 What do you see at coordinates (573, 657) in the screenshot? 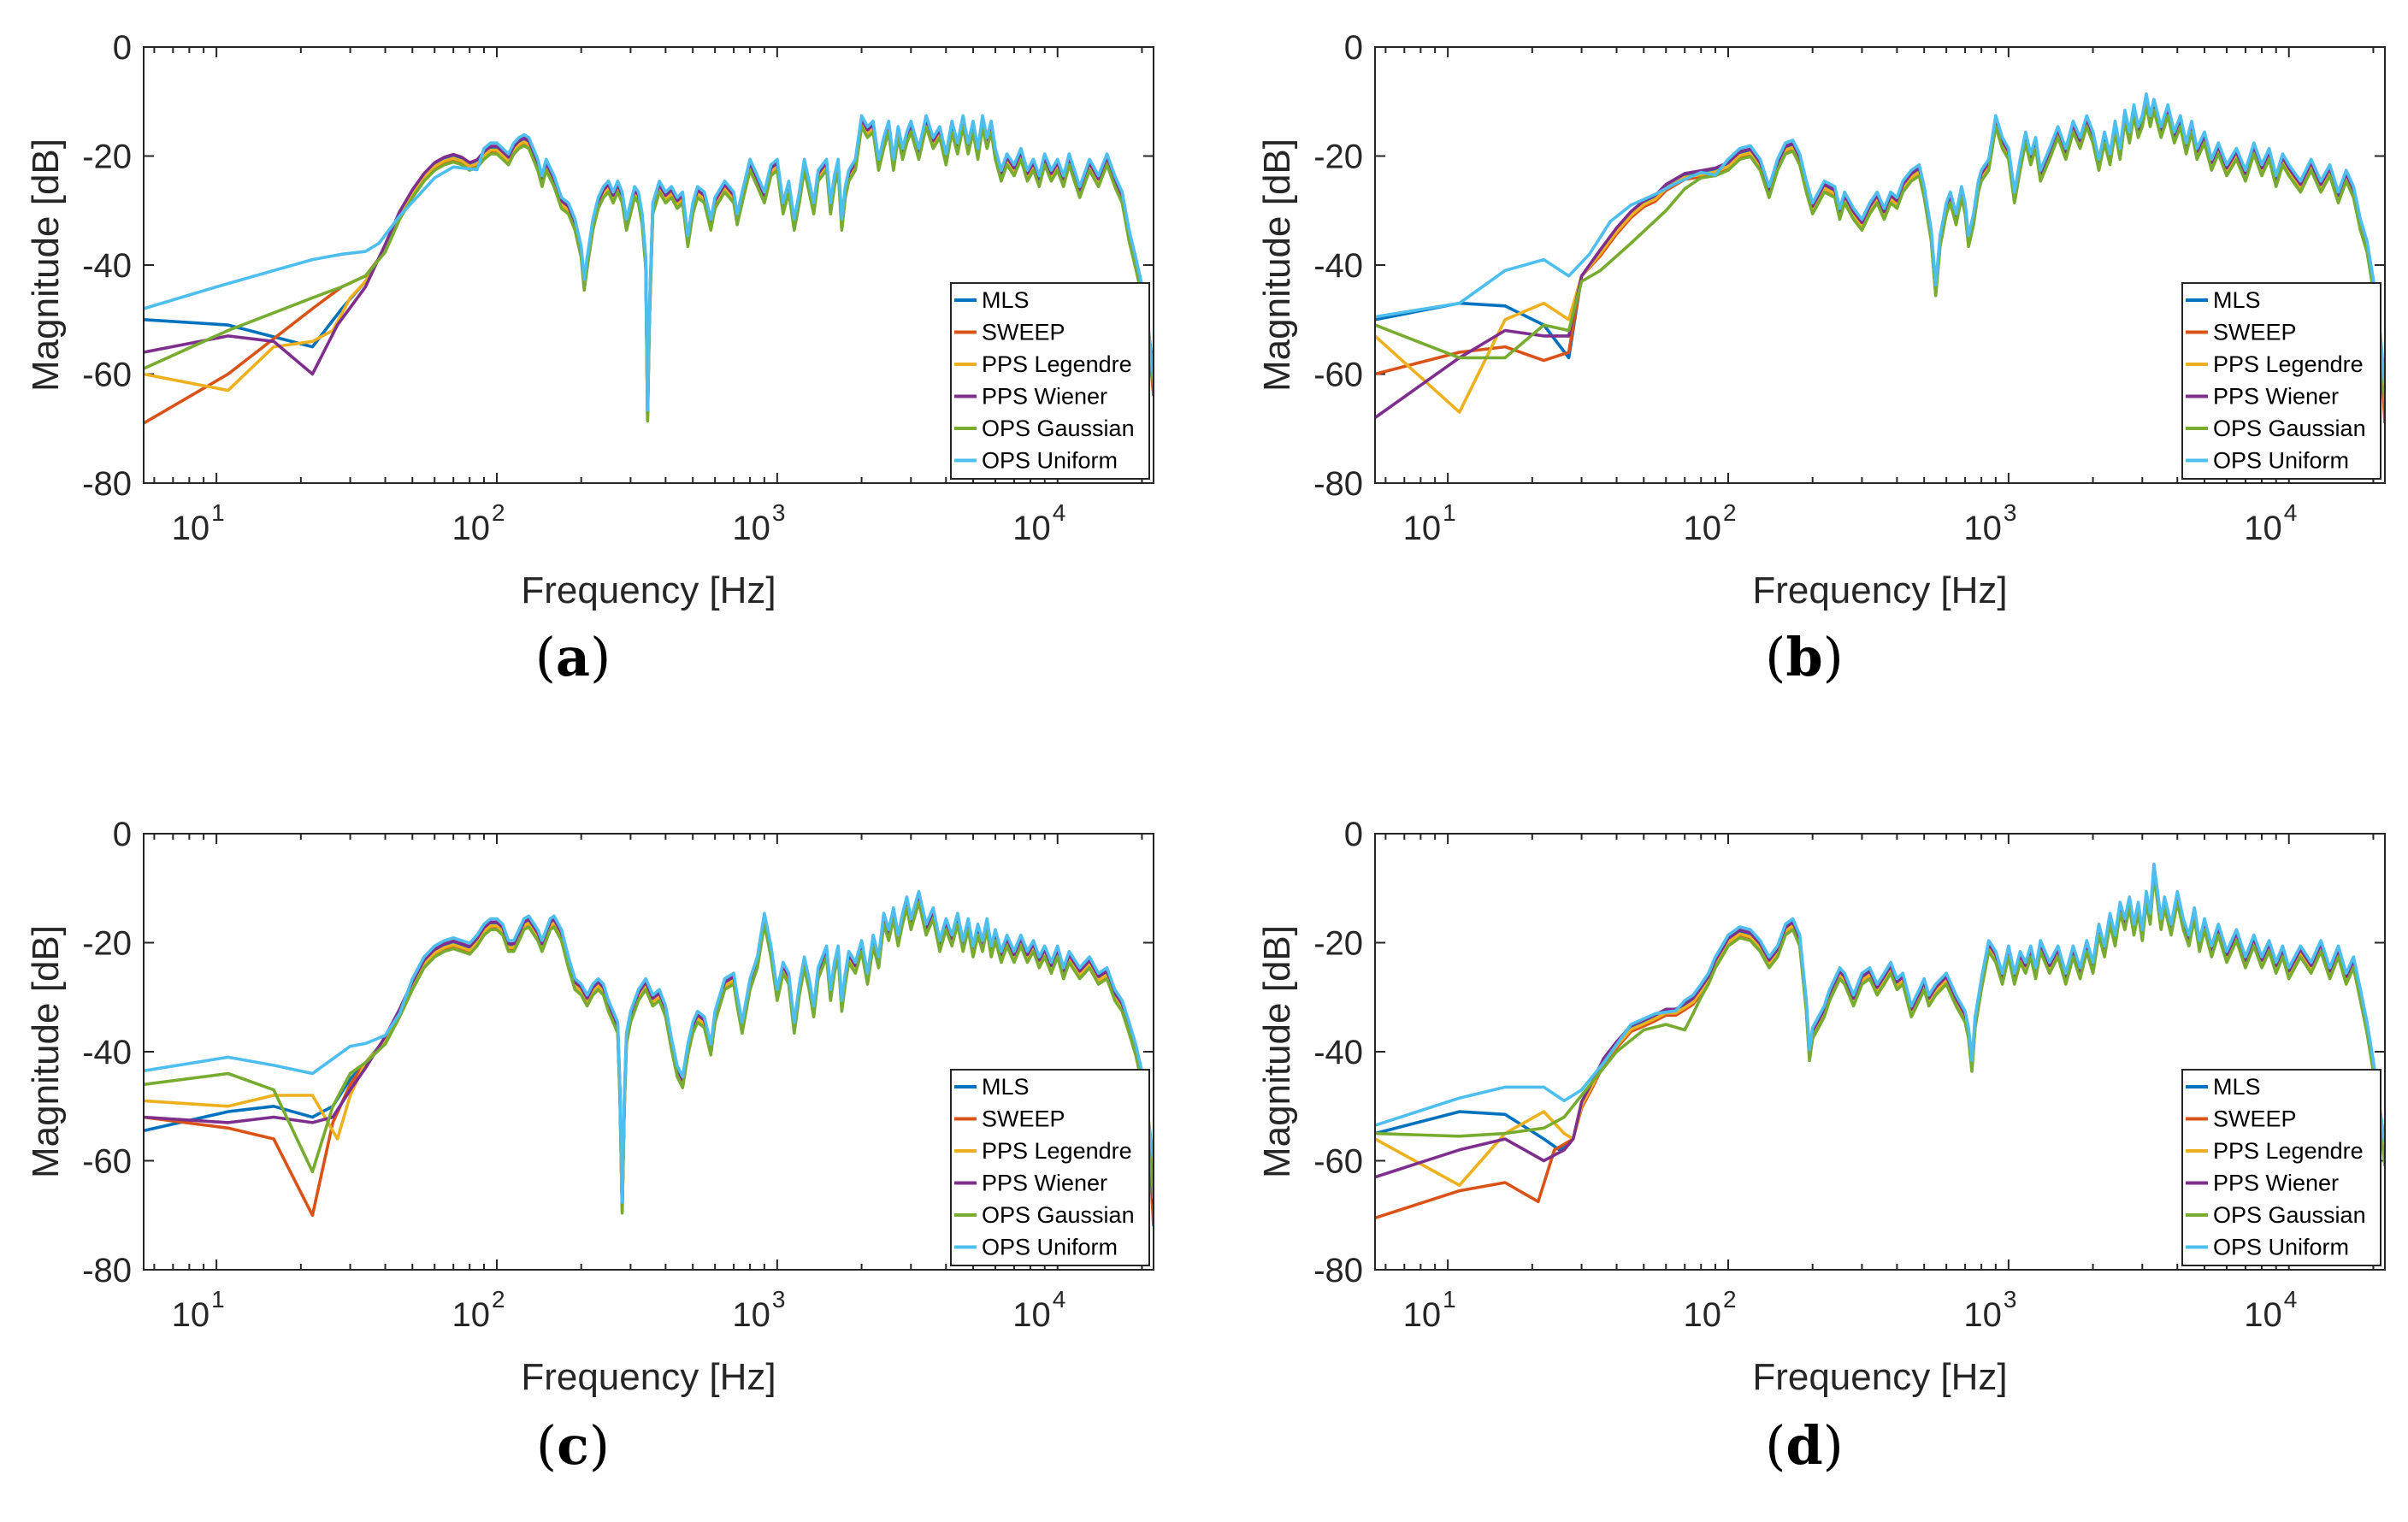
I see `panel-caption: (a)` at bounding box center [573, 657].